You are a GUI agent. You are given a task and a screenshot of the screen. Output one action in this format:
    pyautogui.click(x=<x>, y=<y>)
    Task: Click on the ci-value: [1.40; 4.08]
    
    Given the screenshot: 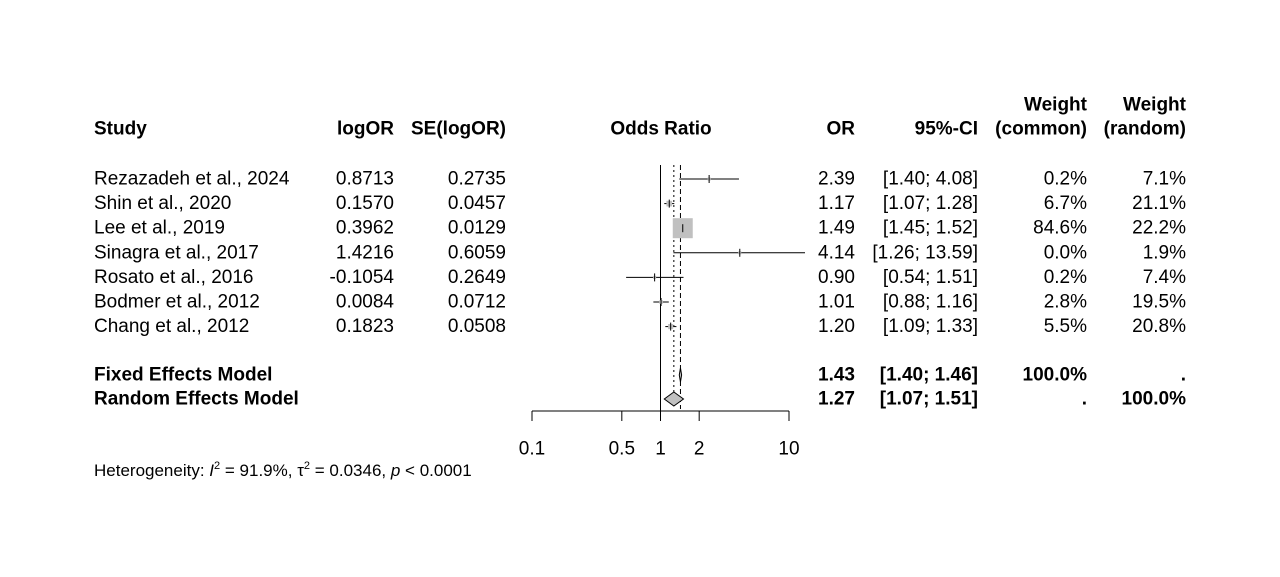 What is the action you would take?
    pyautogui.click(x=930, y=179)
    